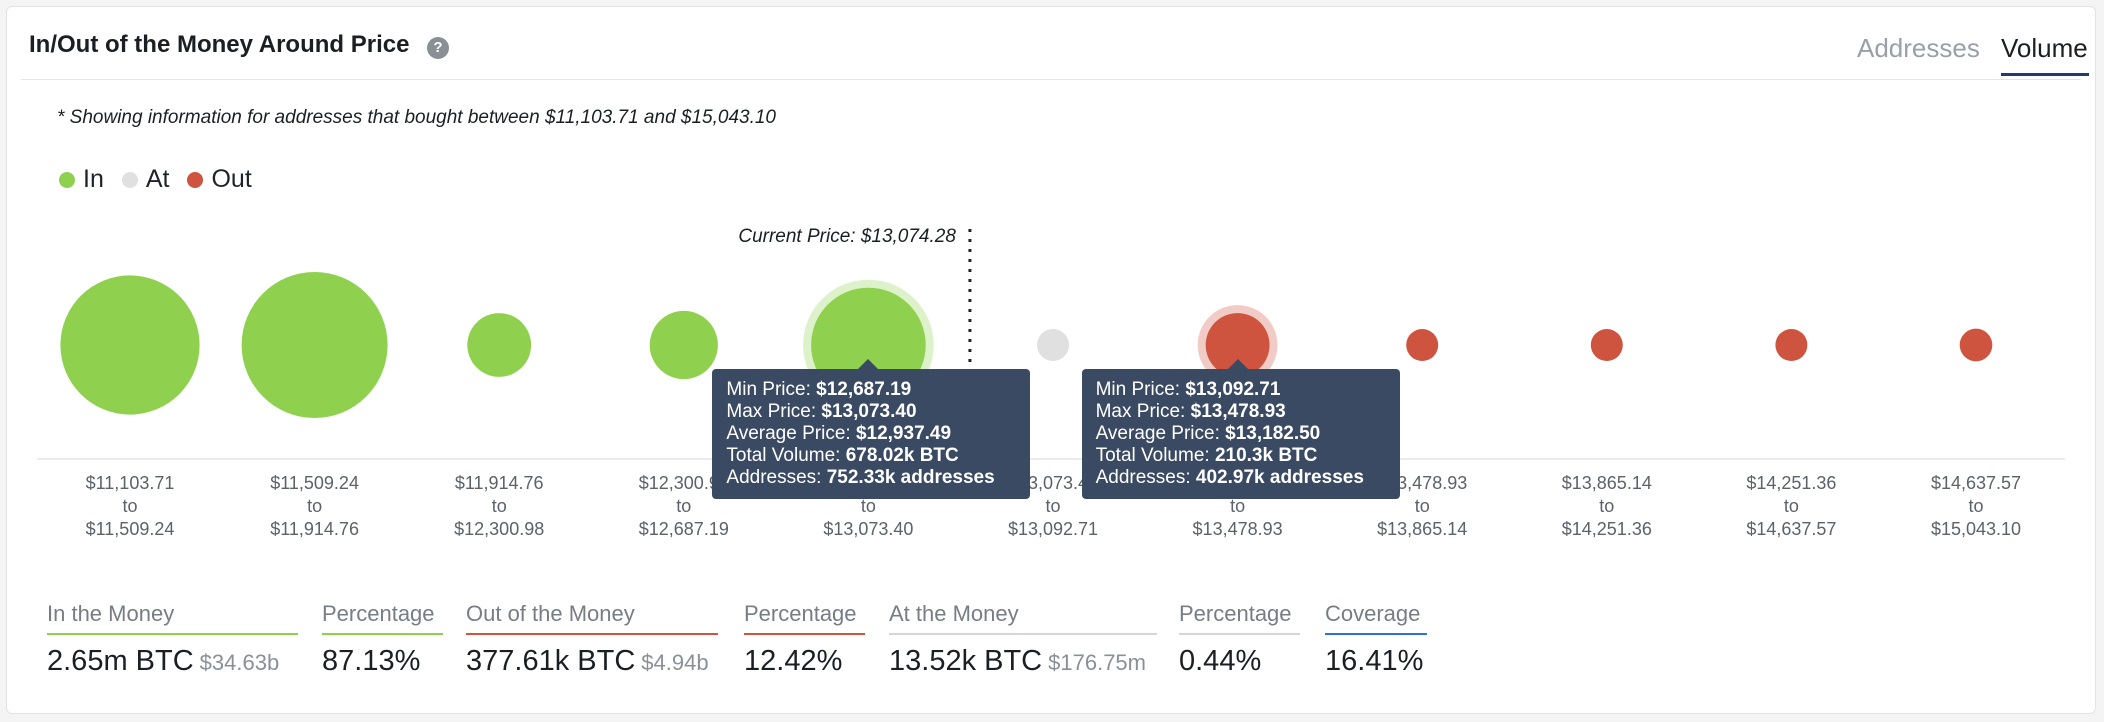  What do you see at coordinates (793, 661) in the screenshot?
I see `stat-value-main: 12.42%` at bounding box center [793, 661].